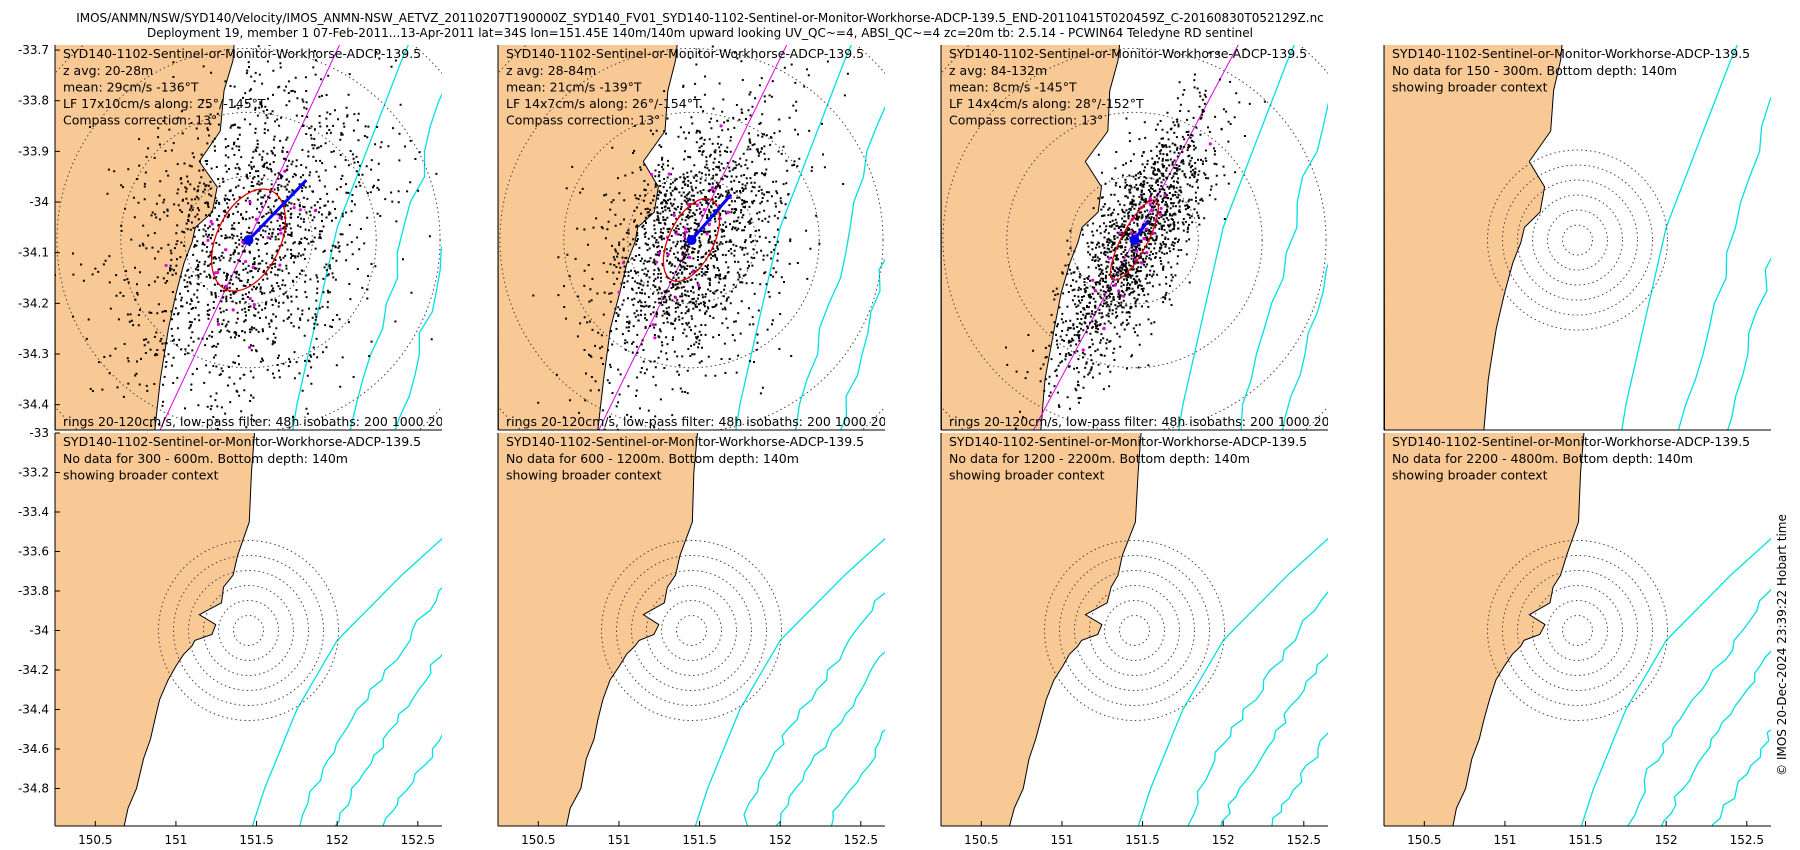  What do you see at coordinates (33, 151) in the screenshot?
I see `y-tick-label: -33.9` at bounding box center [33, 151].